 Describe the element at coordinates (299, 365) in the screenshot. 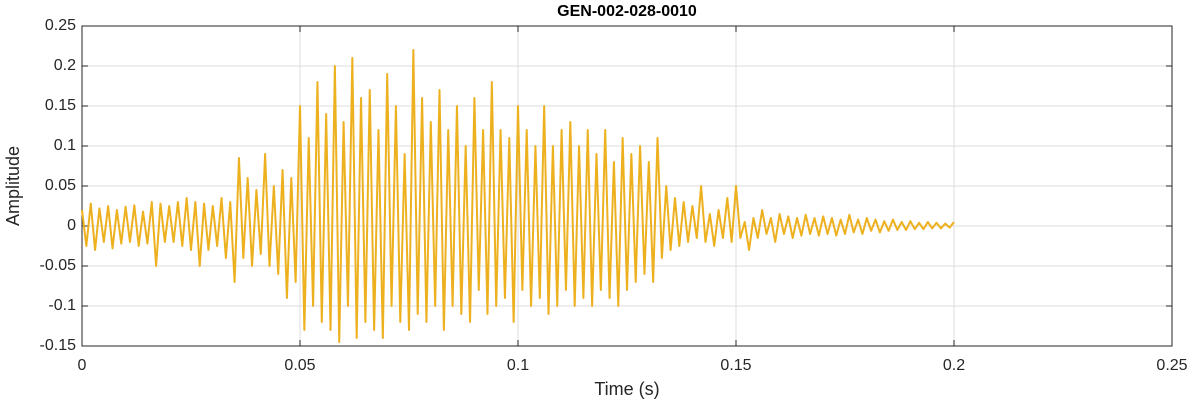

I see `x-tick-label: 0.05` at that location.